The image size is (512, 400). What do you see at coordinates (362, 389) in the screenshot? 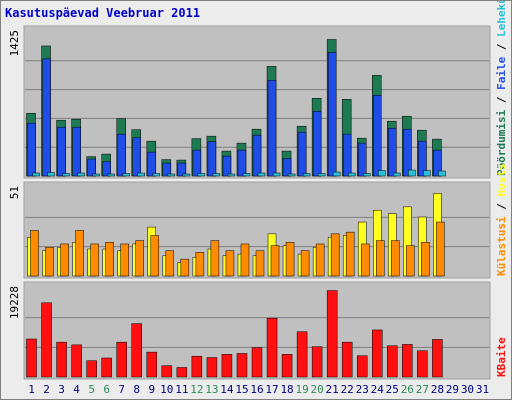
I see `x-tick-label-day-23: 23` at bounding box center [362, 389].